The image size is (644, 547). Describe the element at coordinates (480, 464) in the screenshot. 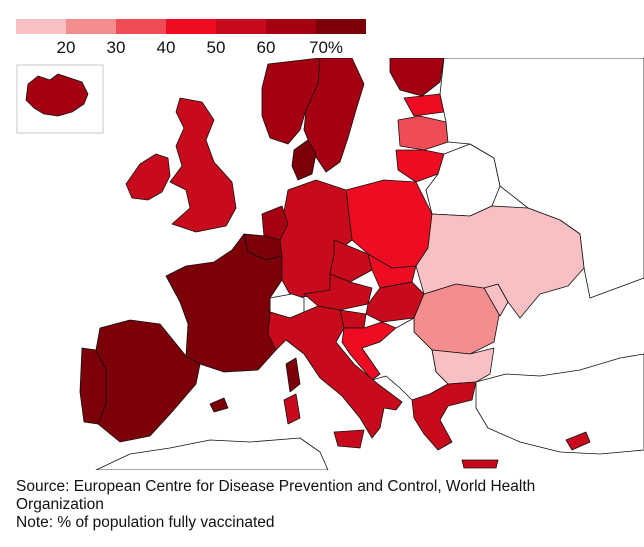

I see `crete` at that location.